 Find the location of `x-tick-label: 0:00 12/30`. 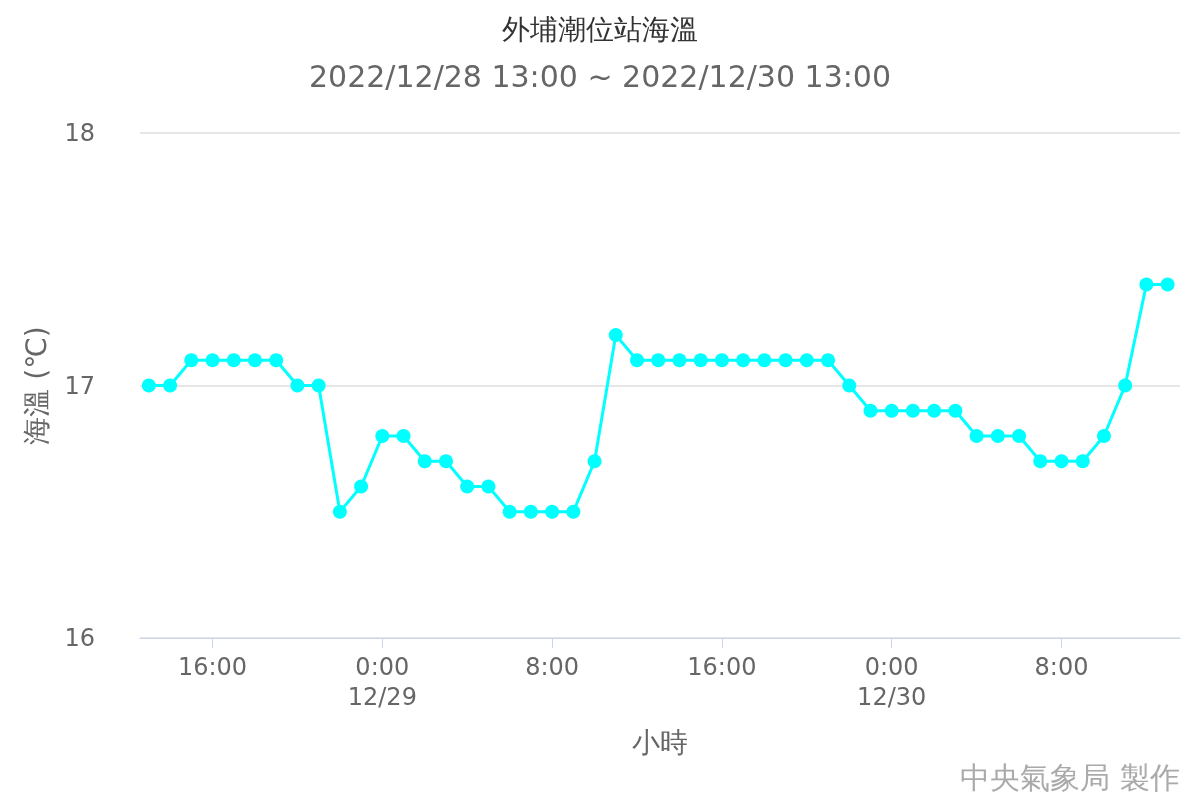

x-tick-label: 0:00 12/30 is located at coordinates (892, 682).